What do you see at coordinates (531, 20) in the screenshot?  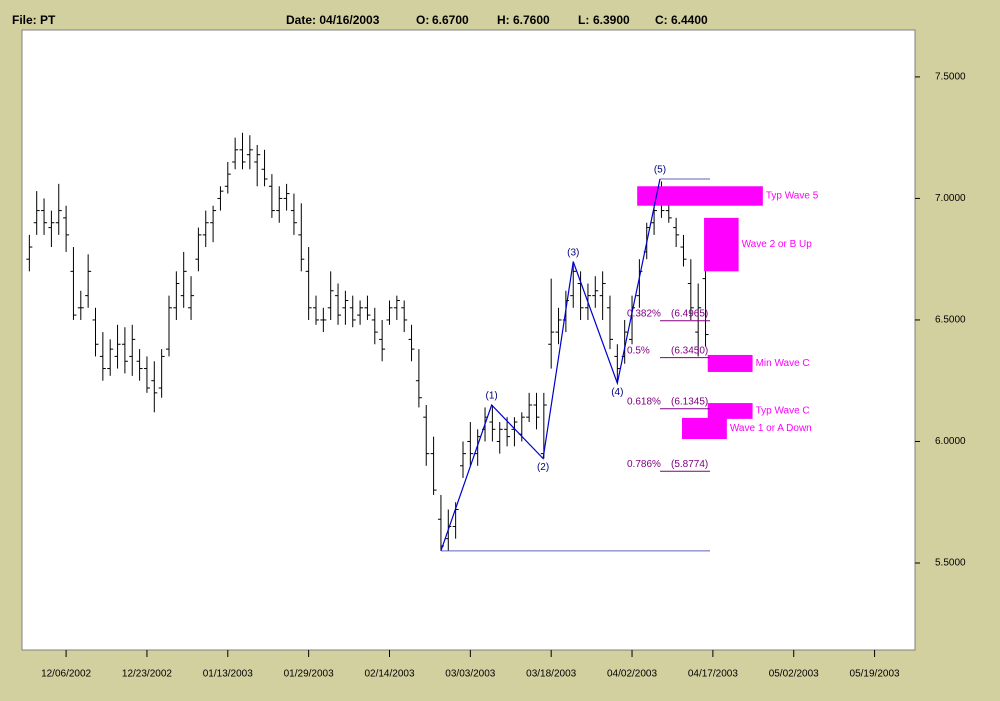 I see `ohlc-value: 6.7600` at bounding box center [531, 20].